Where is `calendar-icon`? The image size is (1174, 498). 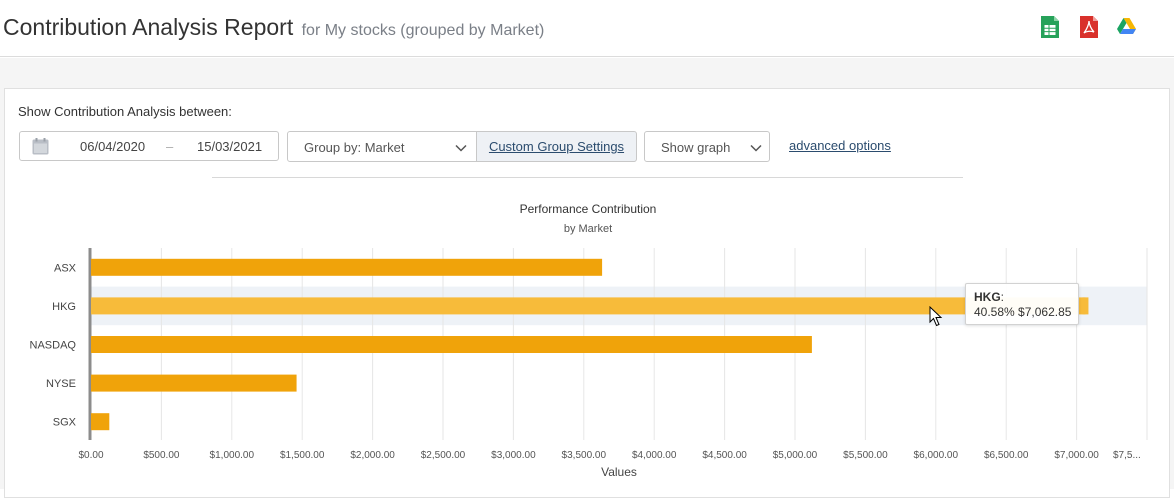
calendar-icon is located at coordinates (40, 146).